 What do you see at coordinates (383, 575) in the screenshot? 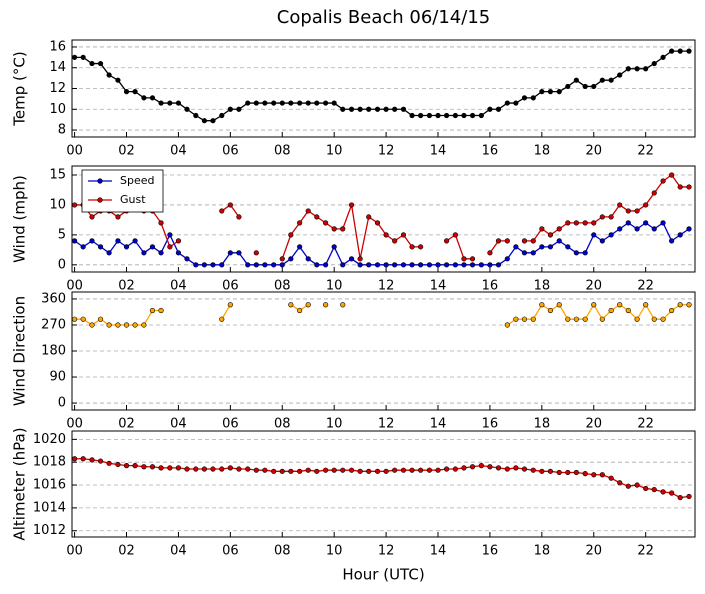
I see `x-axis-label: Hour (UTC)` at bounding box center [383, 575].